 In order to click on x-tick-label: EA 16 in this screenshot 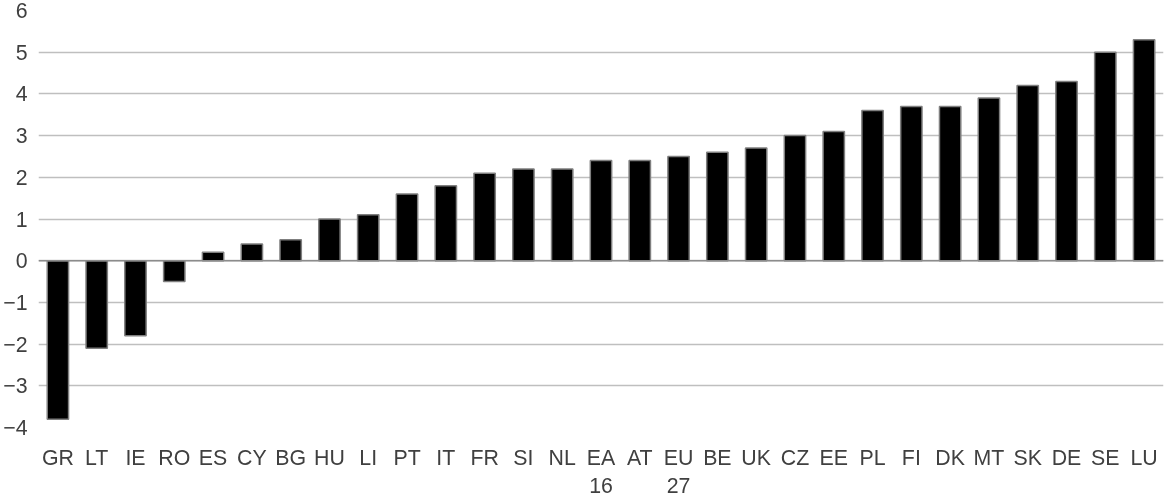, I will do `click(601, 472)`.